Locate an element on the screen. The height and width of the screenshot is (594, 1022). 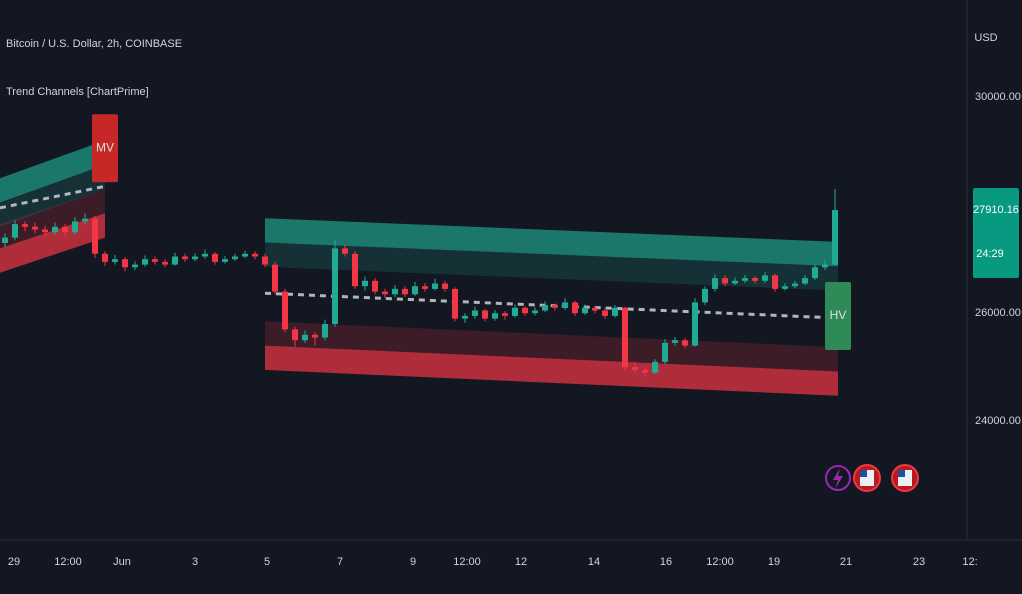
upper-band-inner is located at coordinates (551, 266).